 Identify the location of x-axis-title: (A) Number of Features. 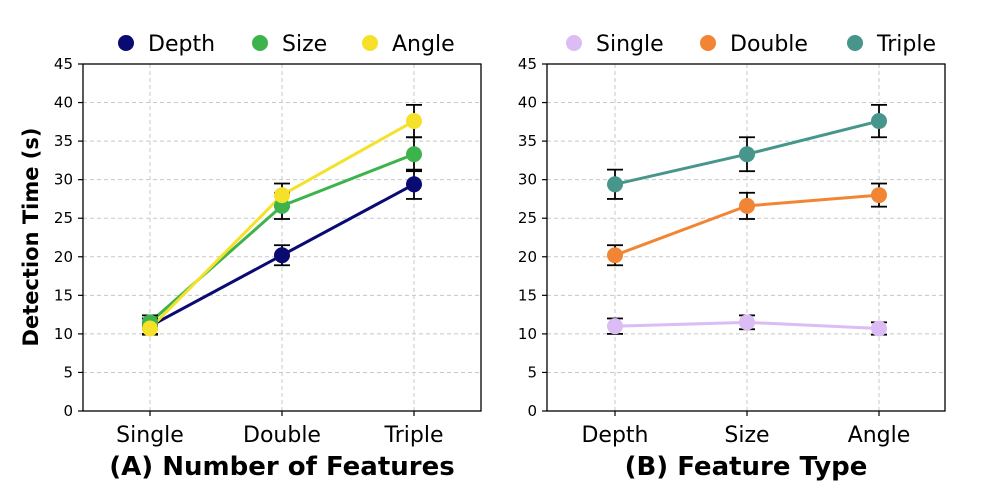
(281, 467).